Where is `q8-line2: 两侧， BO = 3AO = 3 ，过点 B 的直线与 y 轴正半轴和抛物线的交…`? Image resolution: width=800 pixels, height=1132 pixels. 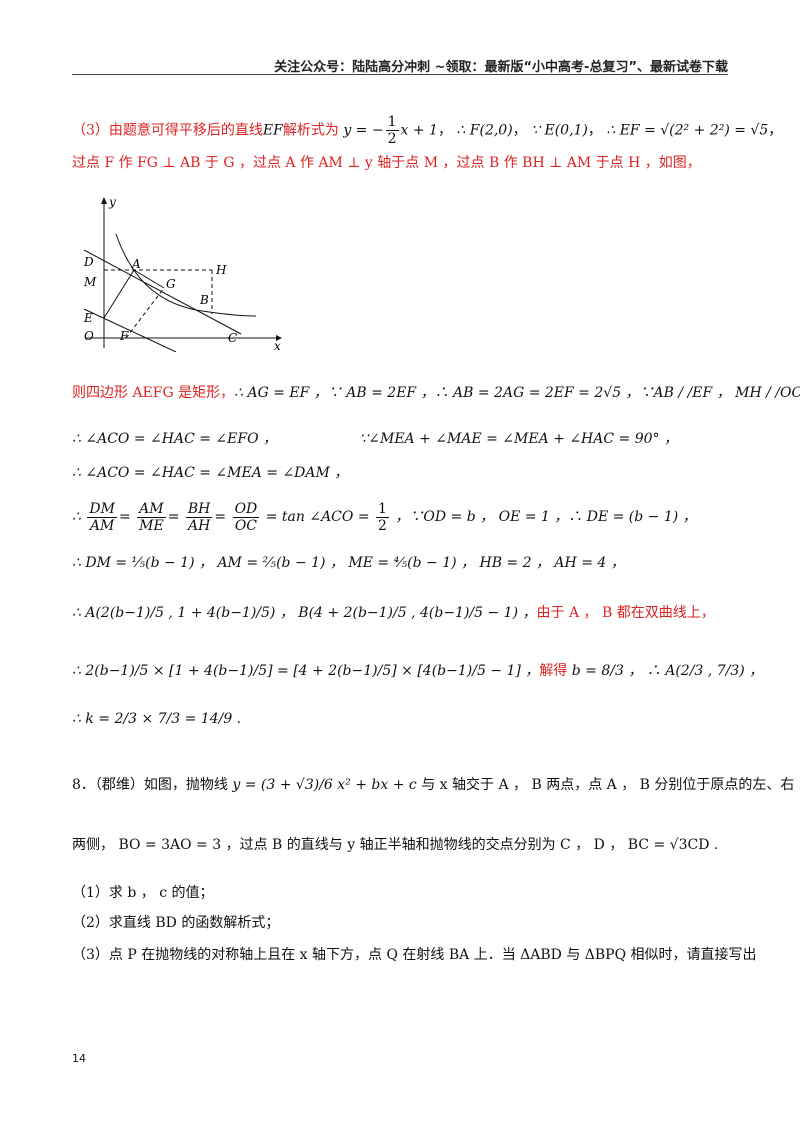
q8-line2: 两侧， BO = 3AO = 3 ，过点 B 的直线与 y 轴正半轴和抛物线的交… is located at coordinates (395, 845).